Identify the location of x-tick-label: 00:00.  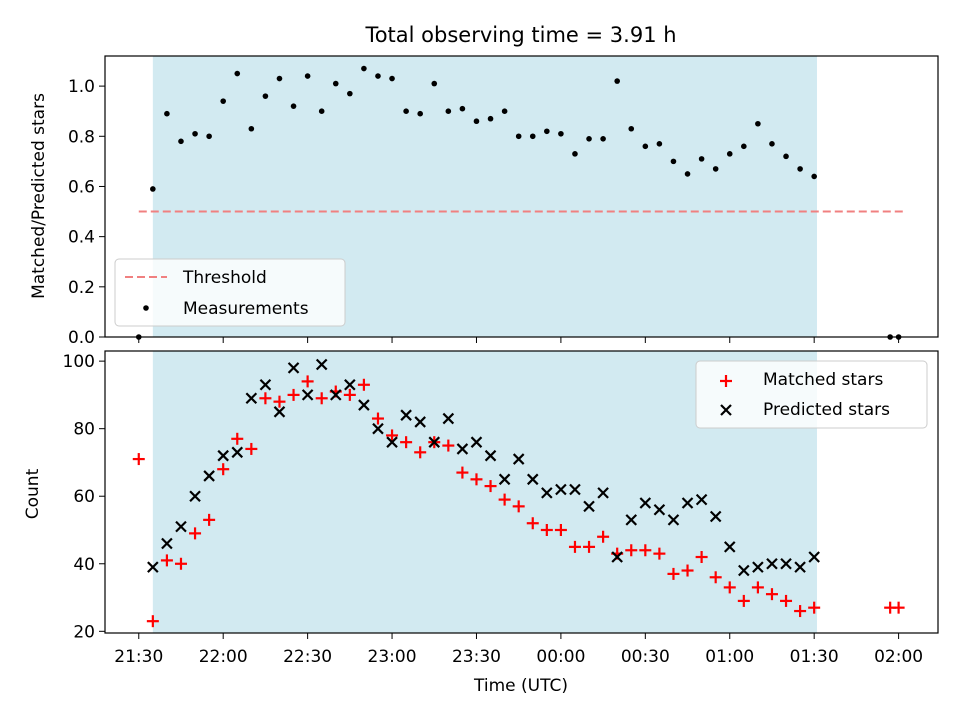
(560, 657).